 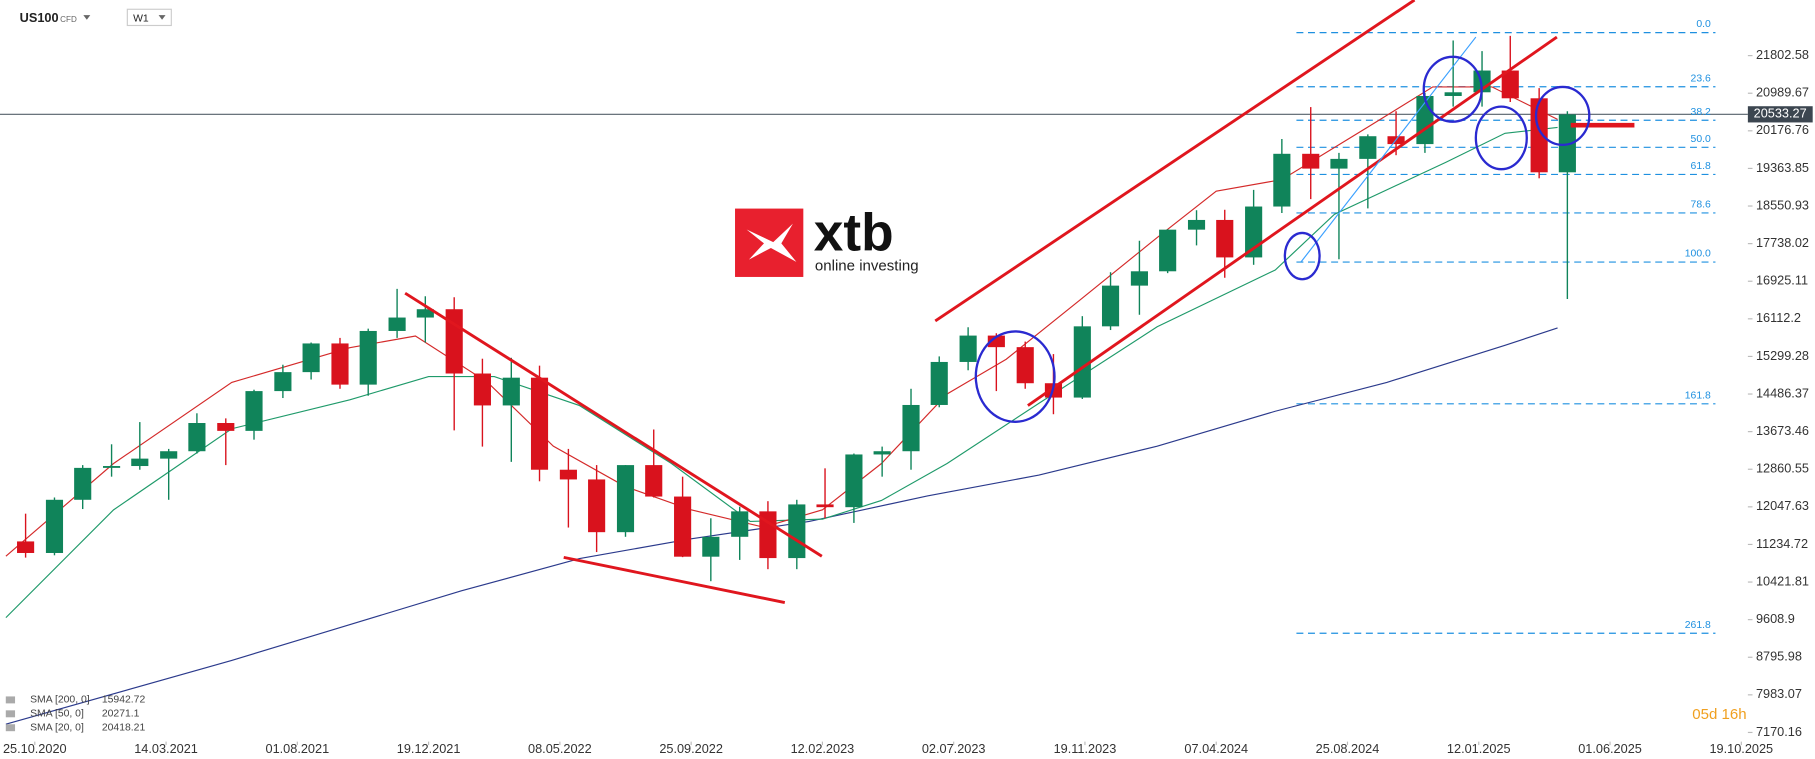 I want to click on fib-label: 161.8, so click(x=1698, y=395).